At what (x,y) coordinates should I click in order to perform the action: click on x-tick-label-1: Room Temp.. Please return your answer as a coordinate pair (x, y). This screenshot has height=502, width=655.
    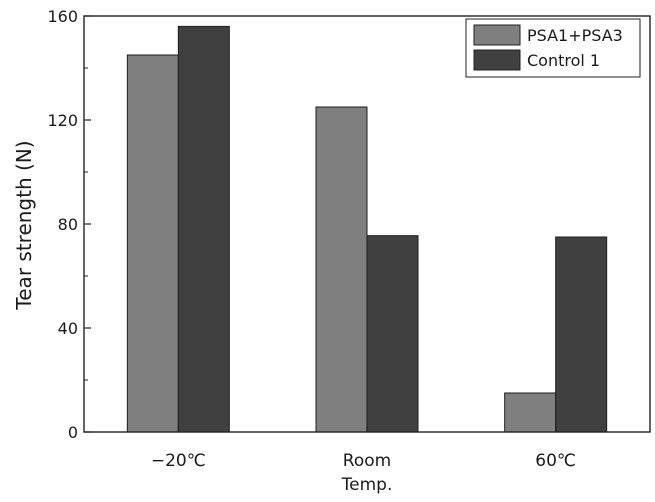
    Looking at the image, I should click on (367, 473).